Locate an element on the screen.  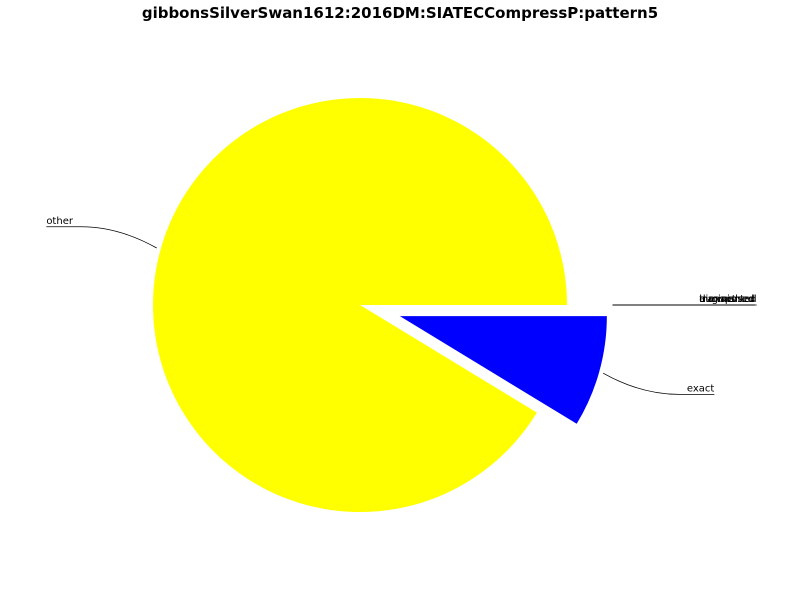
slice-label-augmented: augmented is located at coordinates (727, 299).